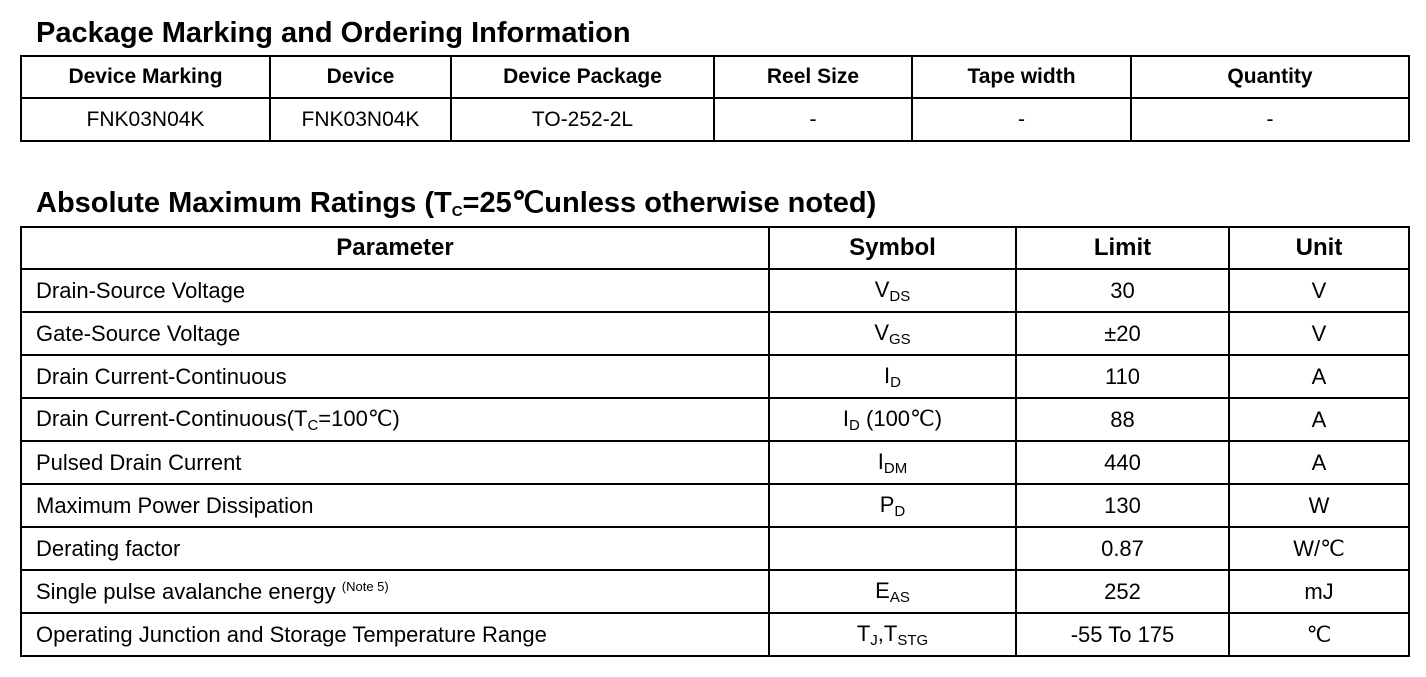  What do you see at coordinates (1122, 419) in the screenshot?
I see `limit-cell: 88` at bounding box center [1122, 419].